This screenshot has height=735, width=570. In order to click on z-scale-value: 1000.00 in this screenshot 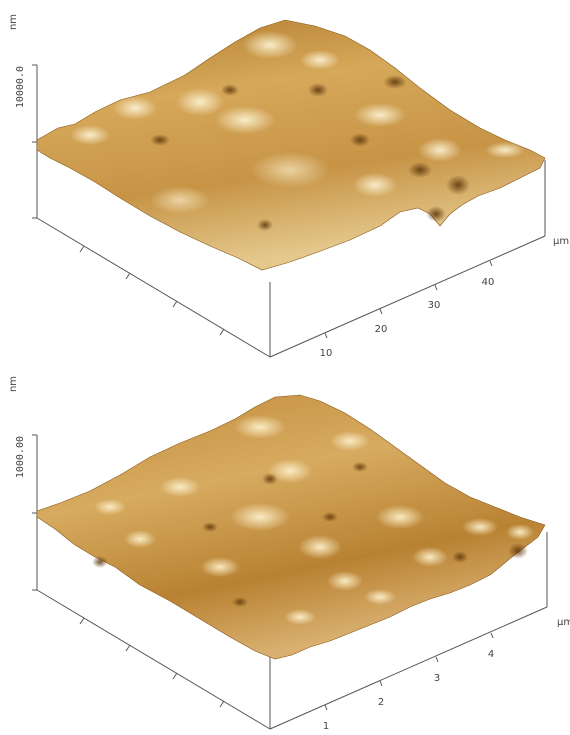, I will do `click(20, 457)`.